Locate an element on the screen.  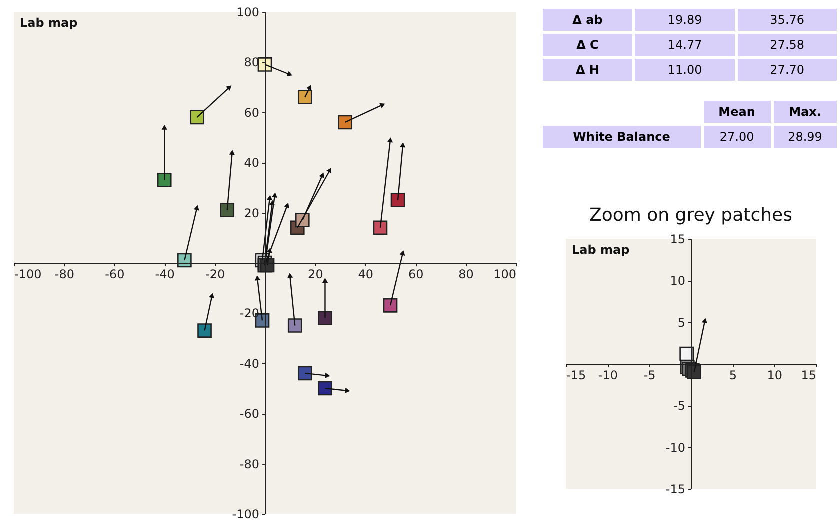
x-tick-label: -40 is located at coordinates (165, 275).